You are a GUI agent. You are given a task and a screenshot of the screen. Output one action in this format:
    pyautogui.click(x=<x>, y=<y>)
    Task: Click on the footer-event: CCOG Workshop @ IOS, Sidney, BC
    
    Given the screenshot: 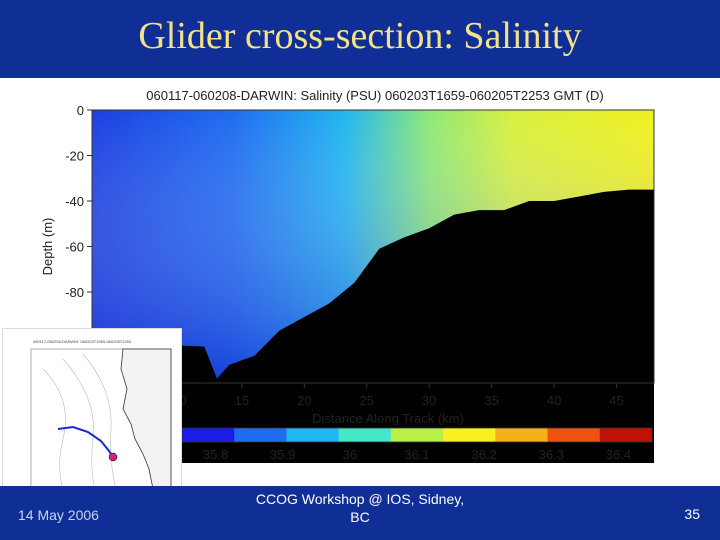 What is the action you would take?
    pyautogui.click(x=360, y=508)
    